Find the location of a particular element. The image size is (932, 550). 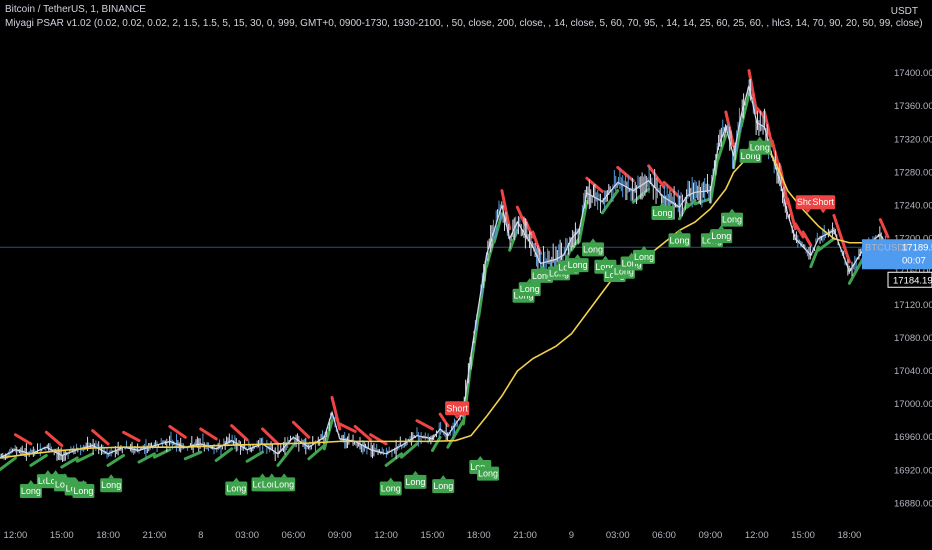

y-tick-label: 16880.00 is located at coordinates (913, 503).